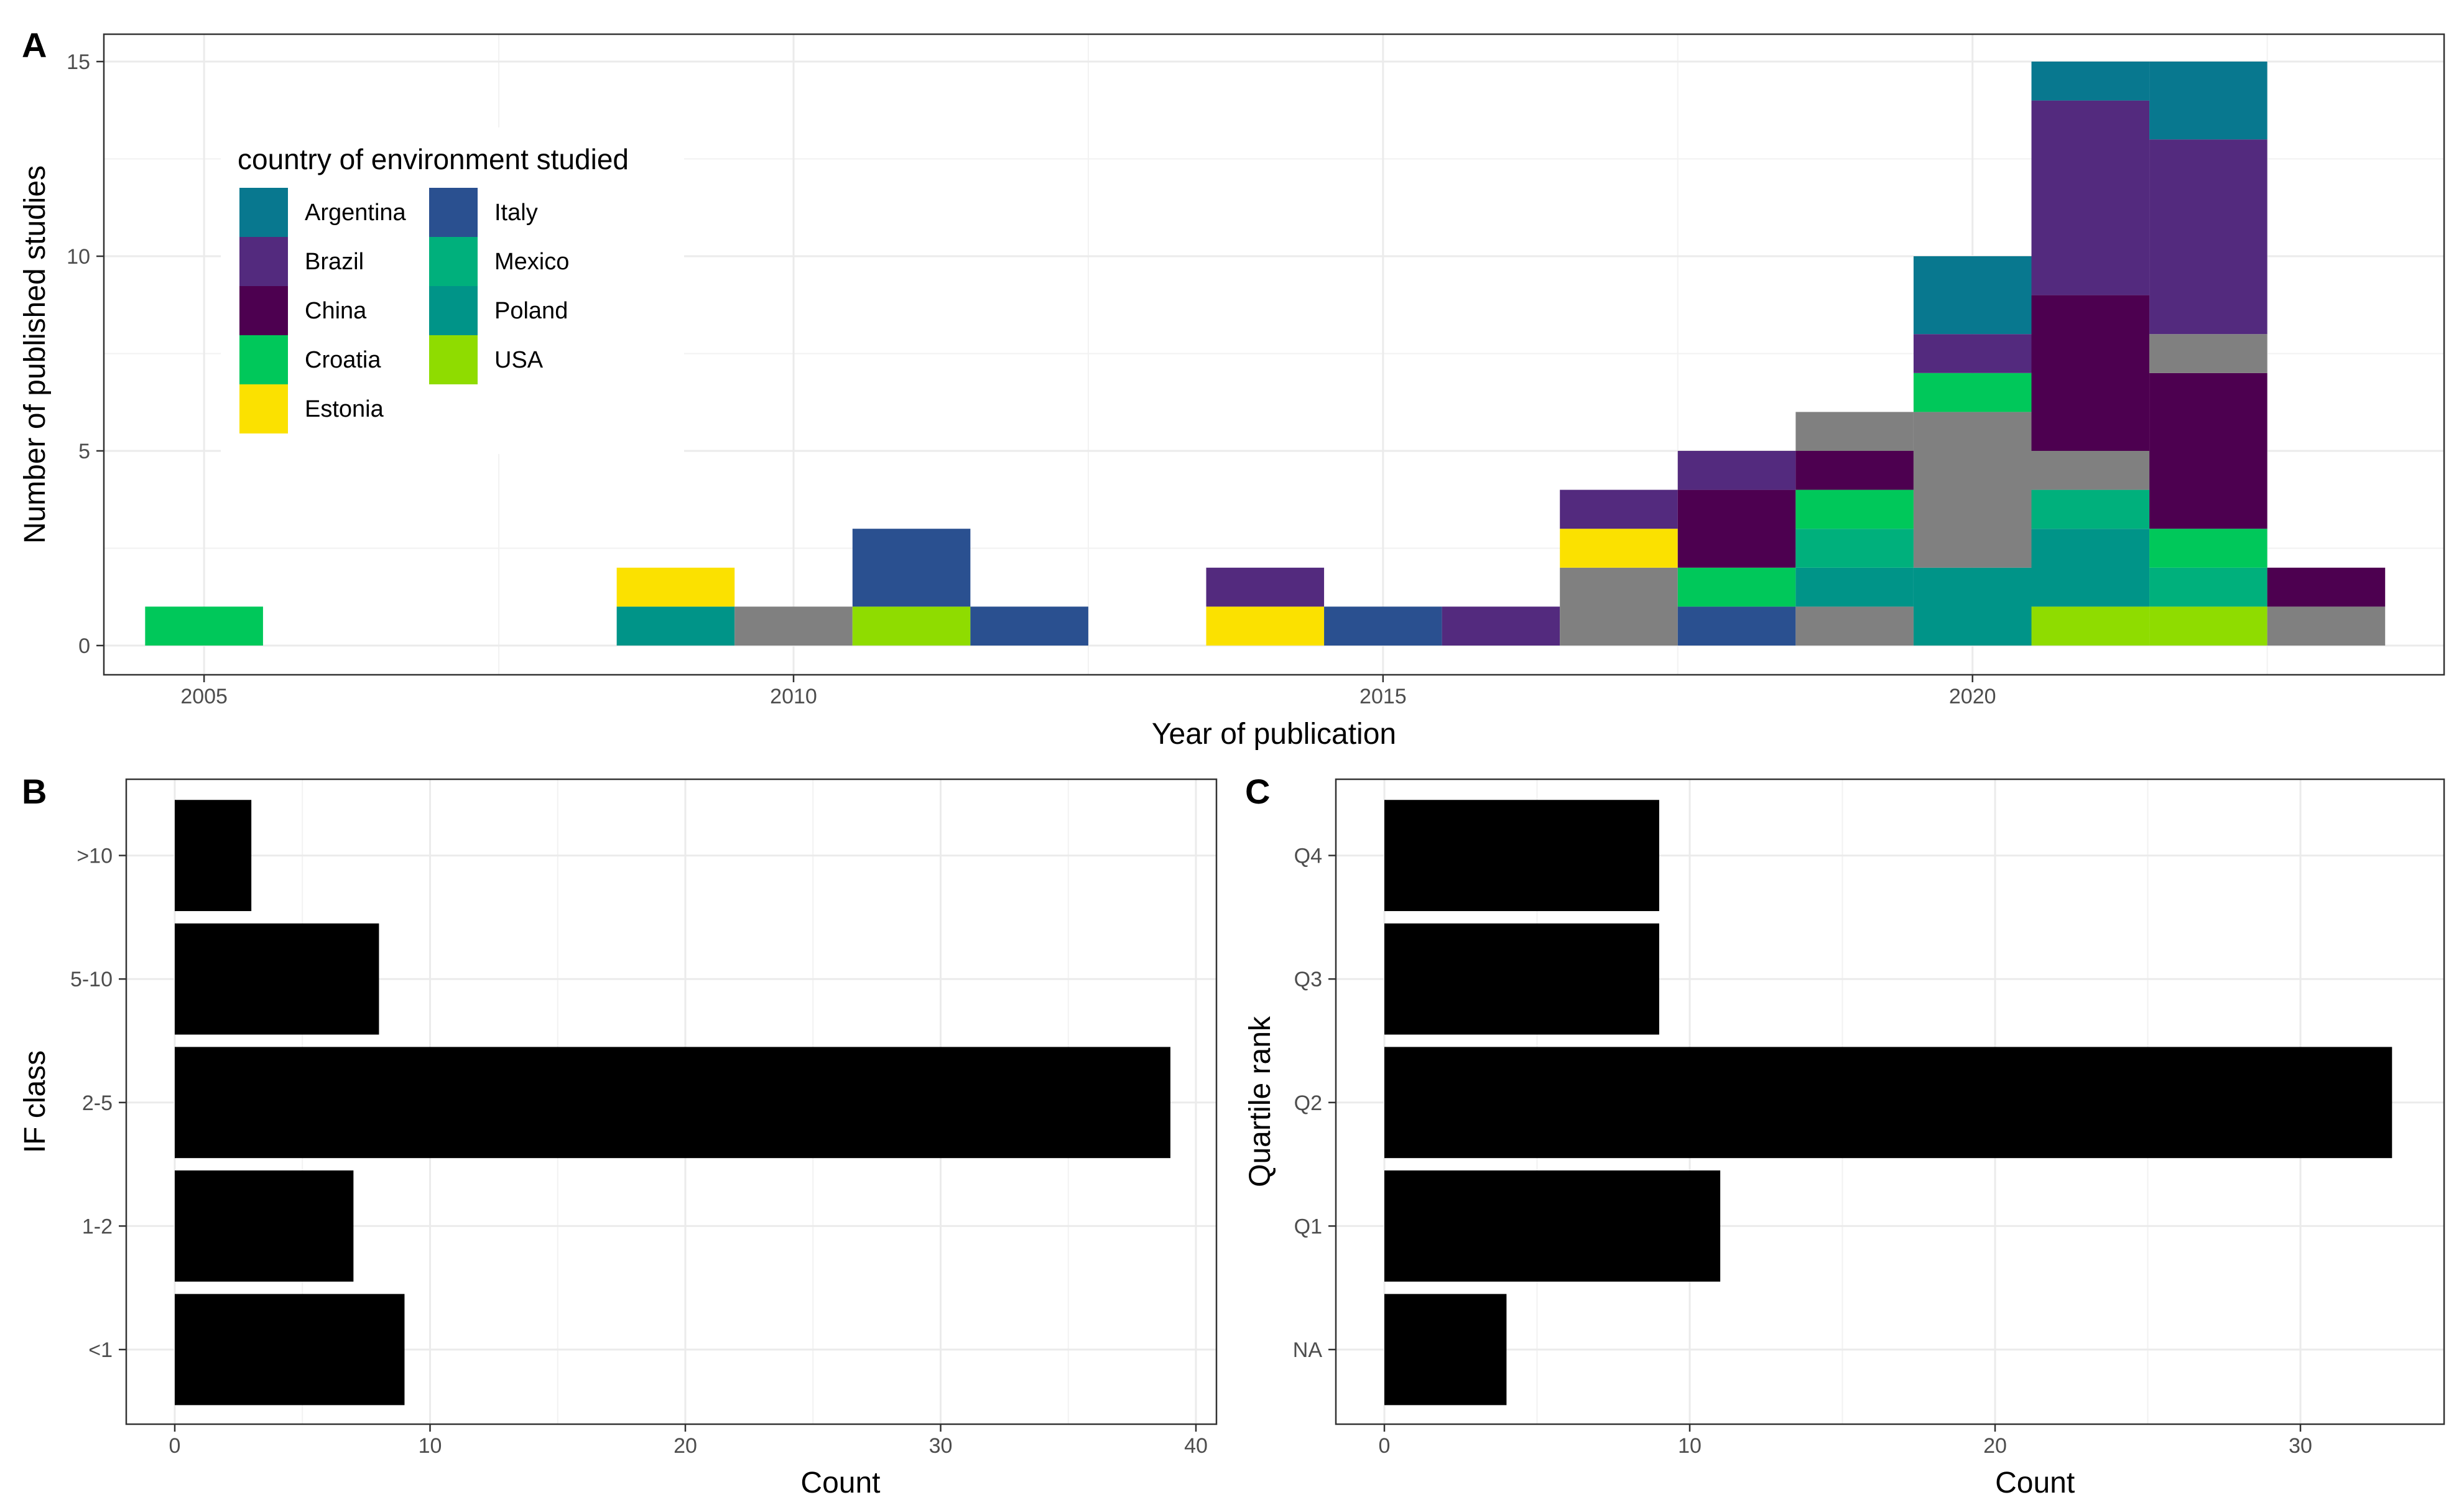 This screenshot has width=2464, height=1510. Describe the element at coordinates (344, 409) in the screenshot. I see `legend-label-estonia: Estonia` at that location.